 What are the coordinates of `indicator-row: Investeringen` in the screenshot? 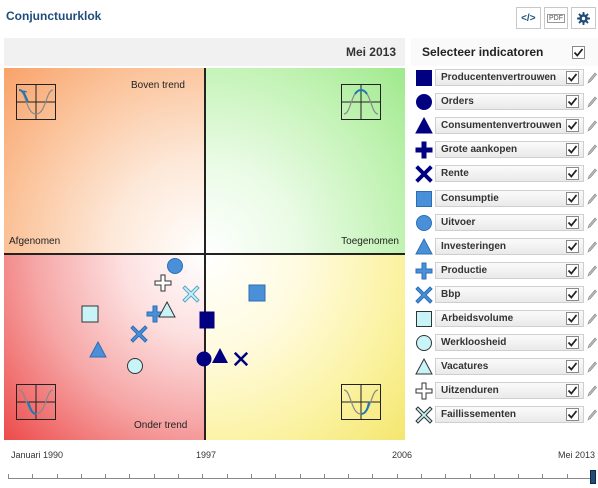 It's located at (504, 247).